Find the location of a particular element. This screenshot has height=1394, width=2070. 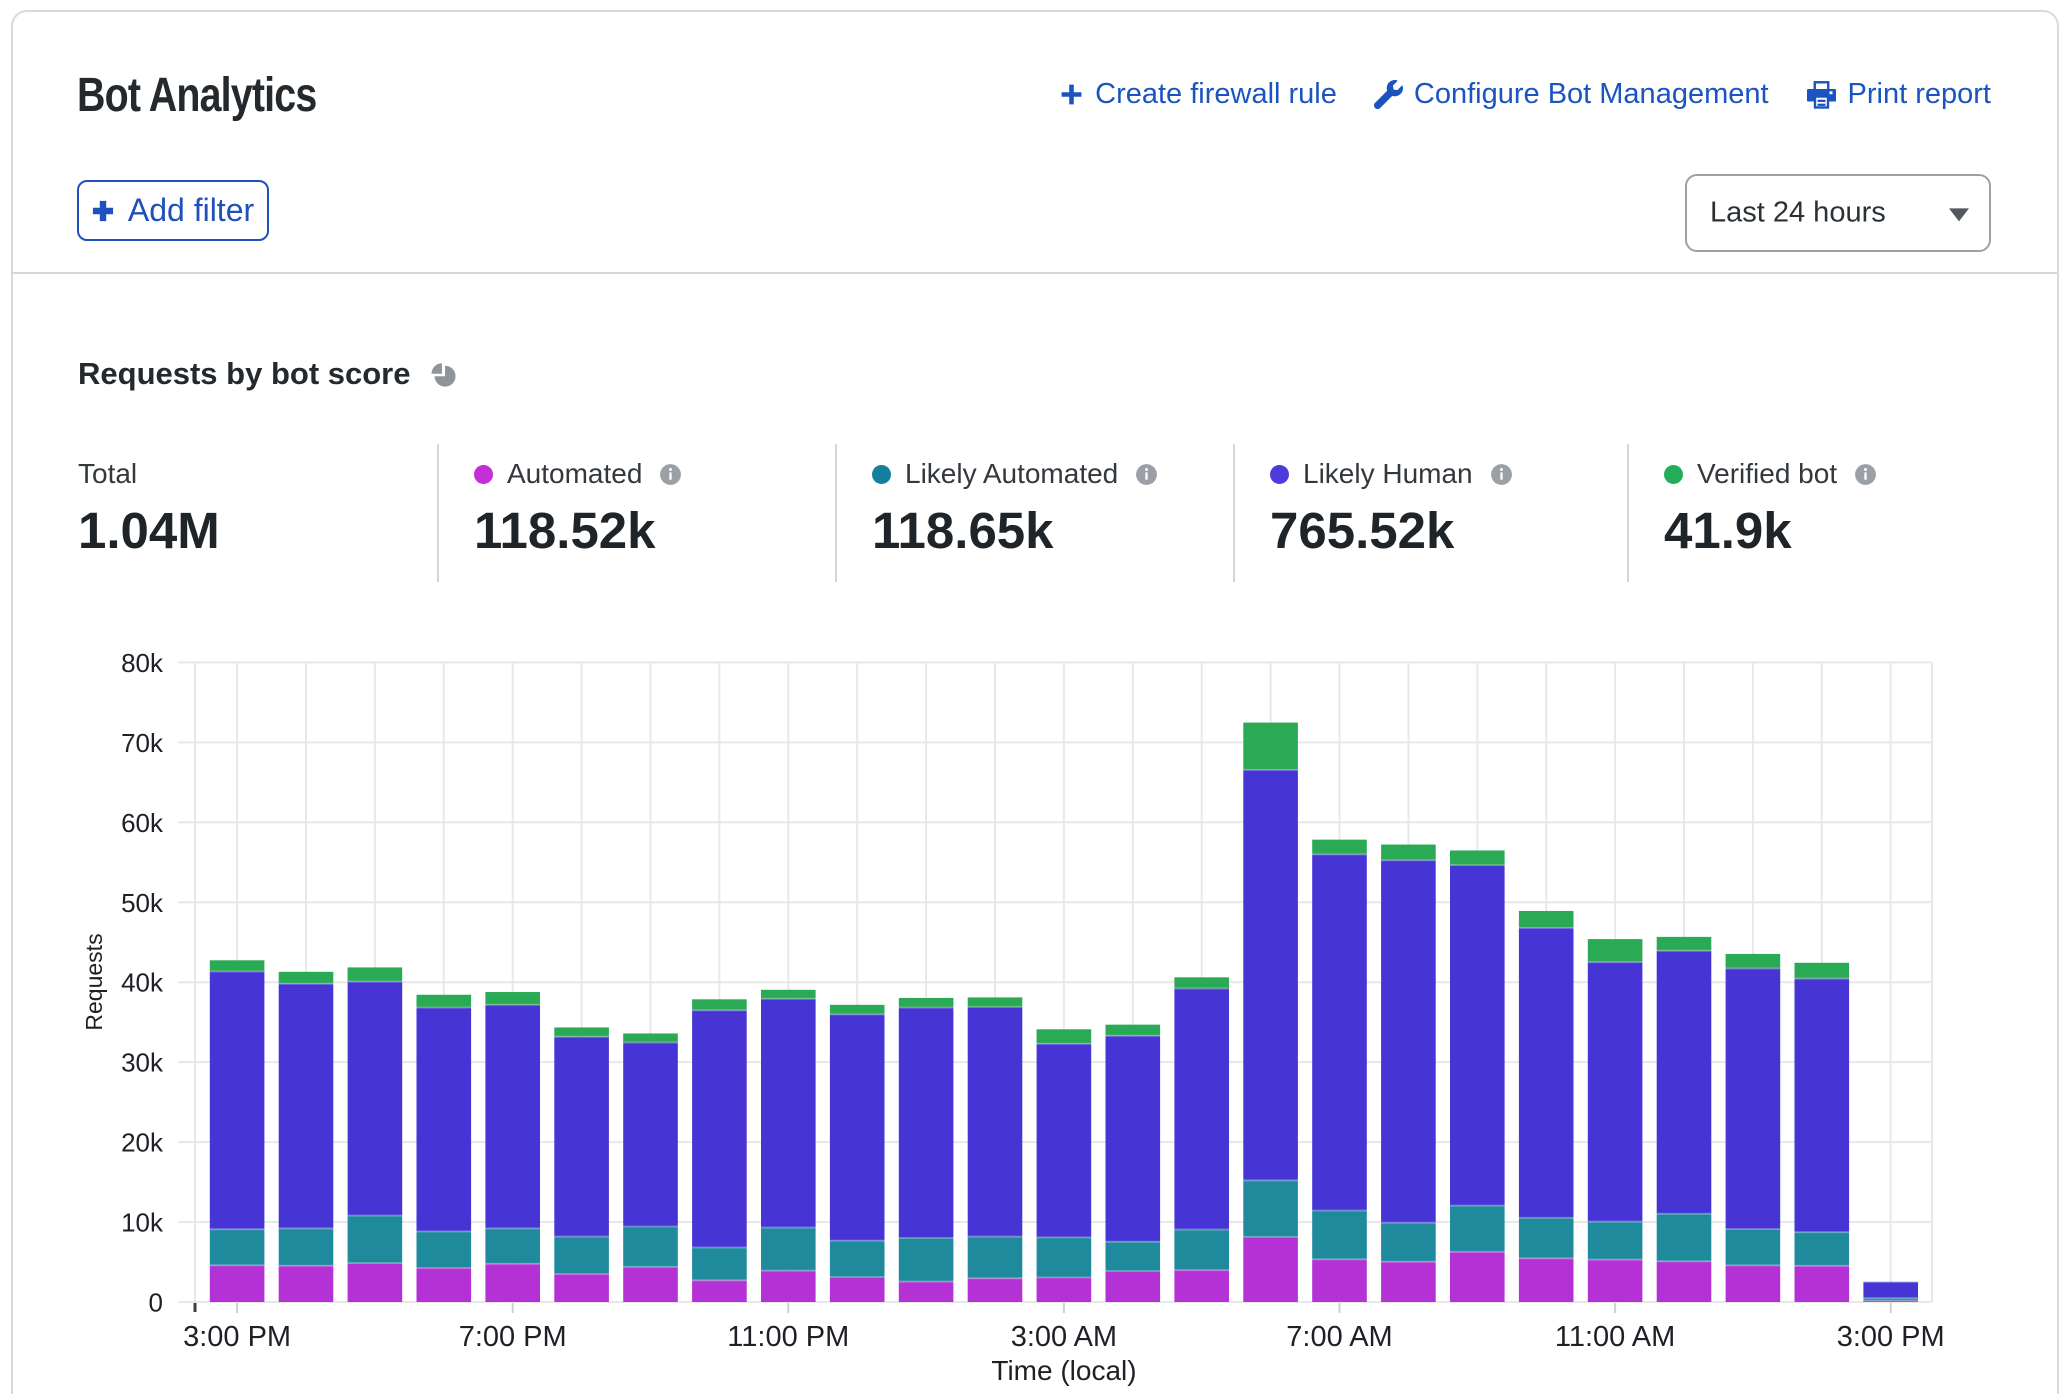

svg-text: 10k is located at coordinates (142, 1223).